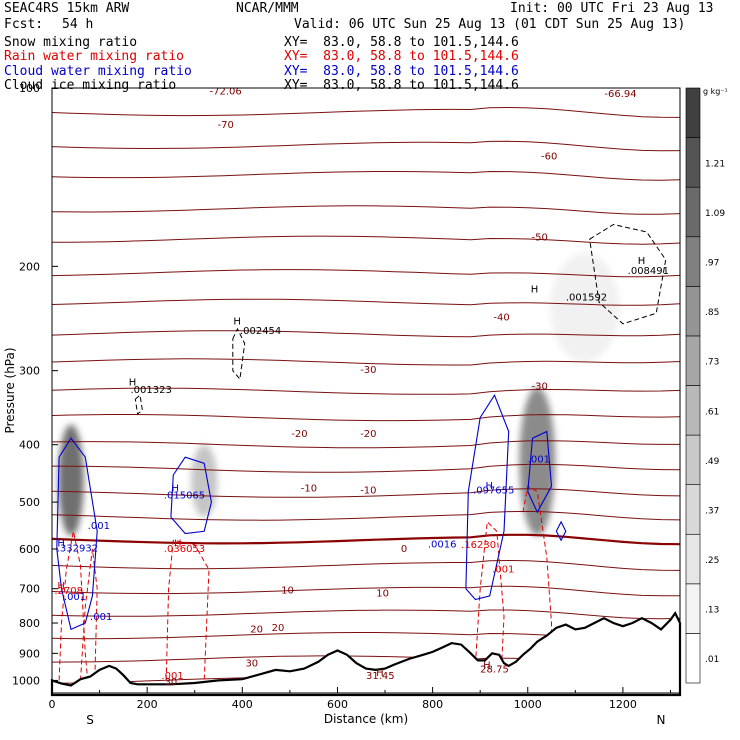 This screenshot has width=740, height=740. Describe the element at coordinates (539, 387) in the screenshot. I see `temperature-label: -30` at that location.